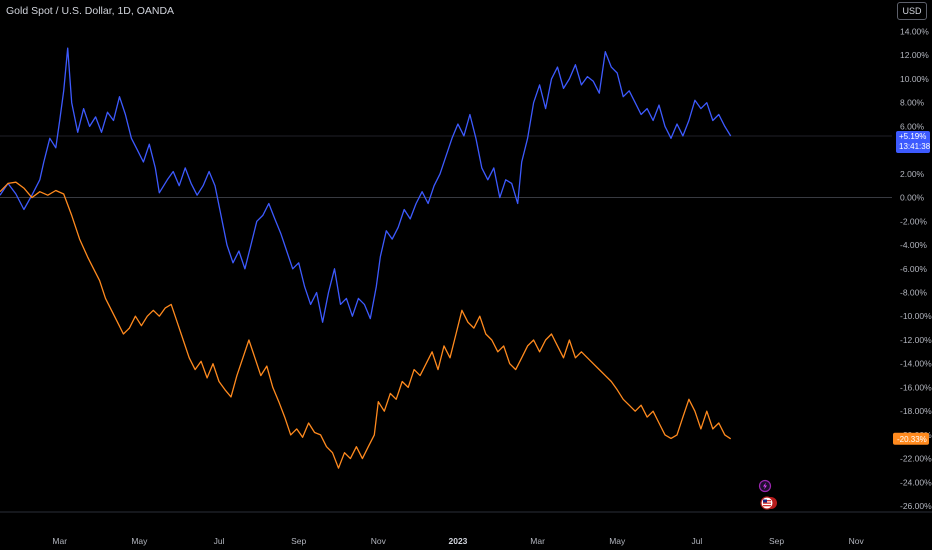  Describe the element at coordinates (914, 31) in the screenshot. I see `y-tick-label: 14.00%` at that location.